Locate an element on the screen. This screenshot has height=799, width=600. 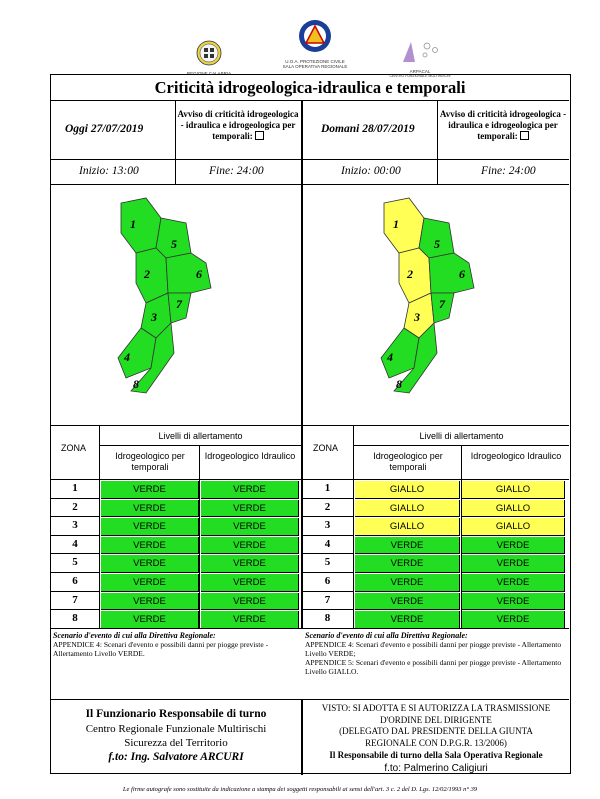
today-start: Inizio: 13:00 is located at coordinates (109, 171).